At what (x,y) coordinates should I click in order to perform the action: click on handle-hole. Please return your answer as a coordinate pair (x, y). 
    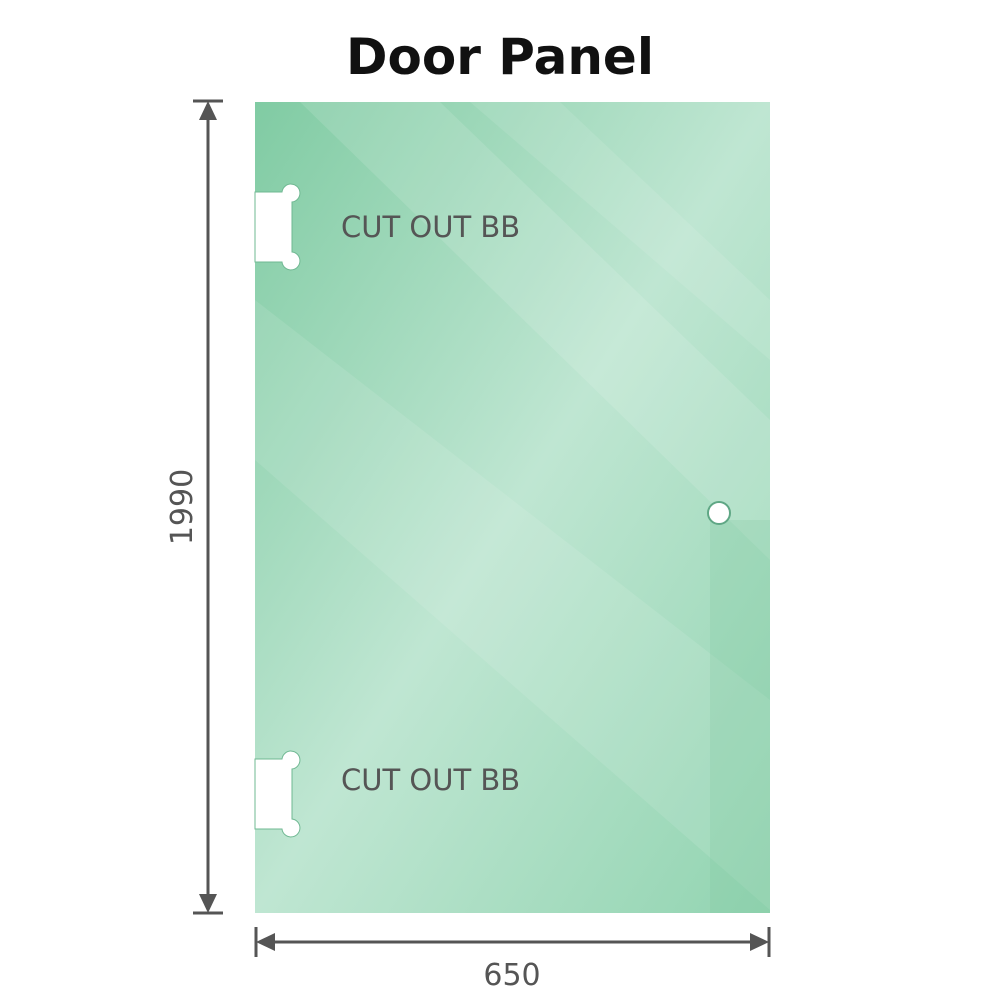
    Looking at the image, I should click on (719, 513).